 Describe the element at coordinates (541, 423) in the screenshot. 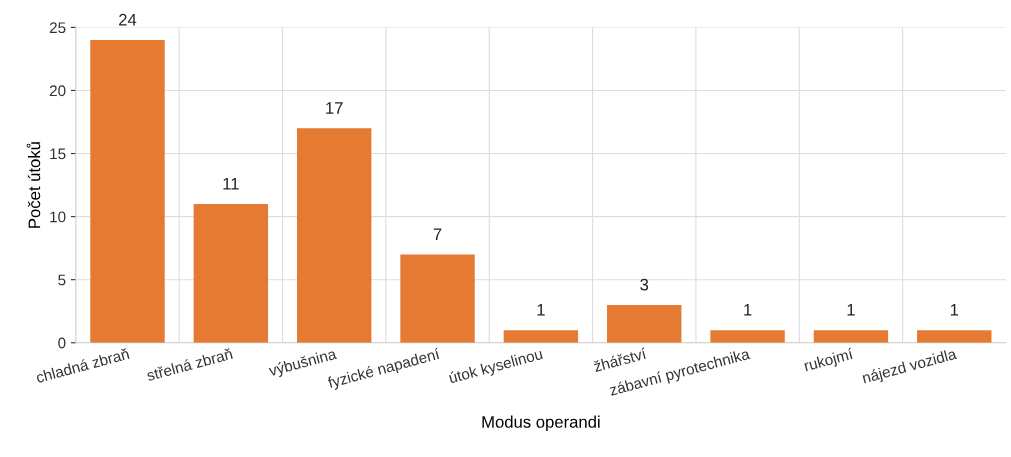

I see `x-axis-title: Modus operandi` at that location.